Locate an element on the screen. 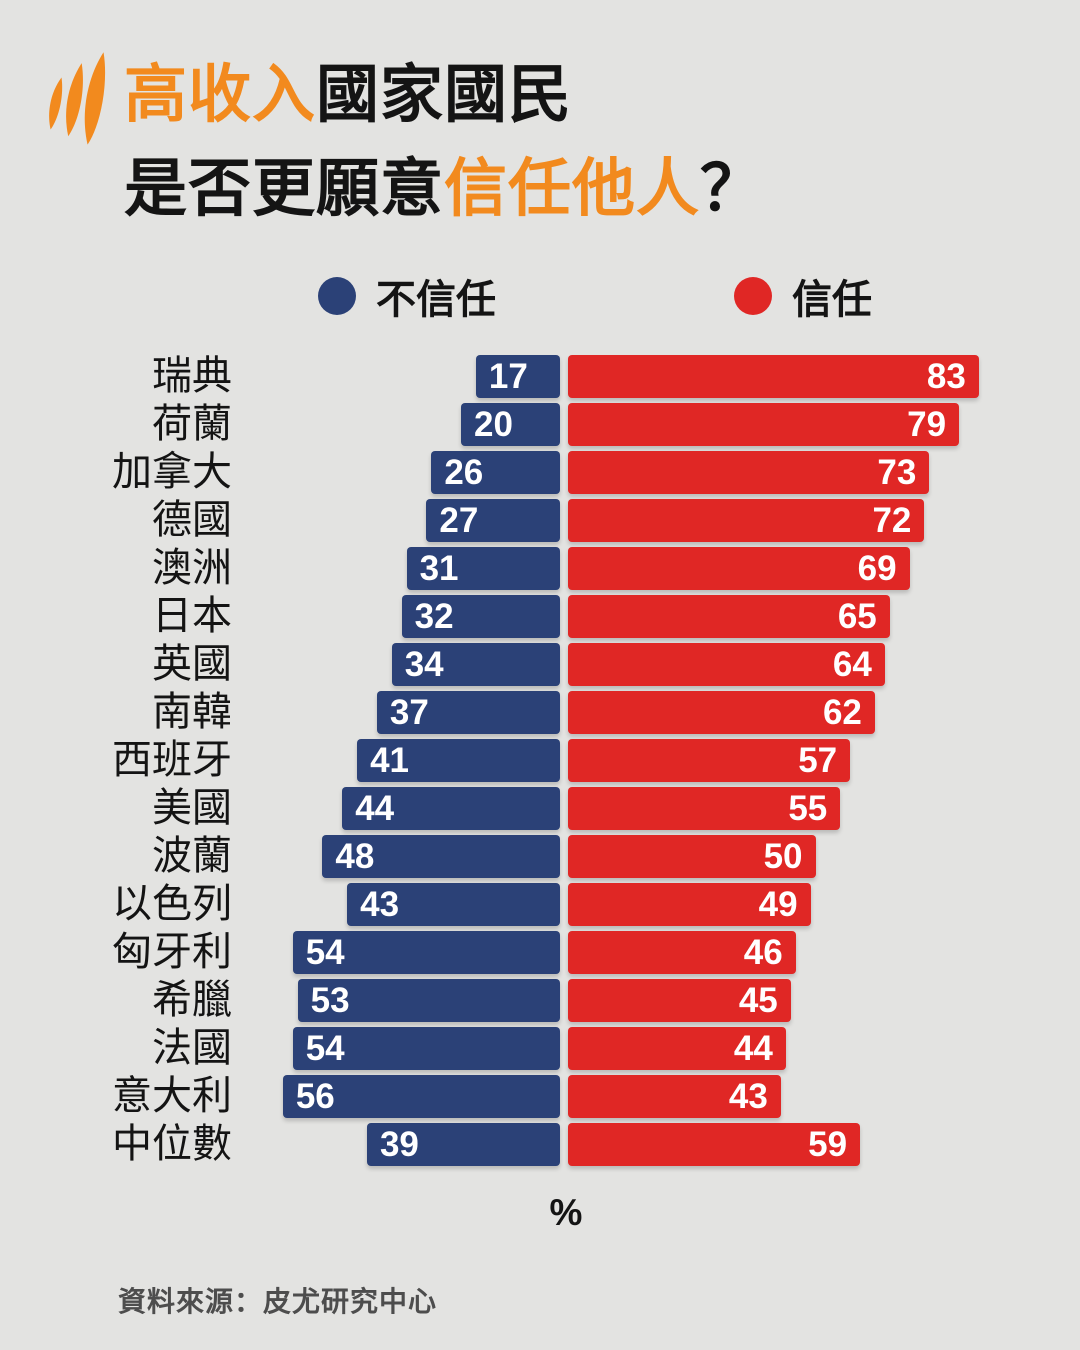  distrust-track: 41 is located at coordinates (400, 760).